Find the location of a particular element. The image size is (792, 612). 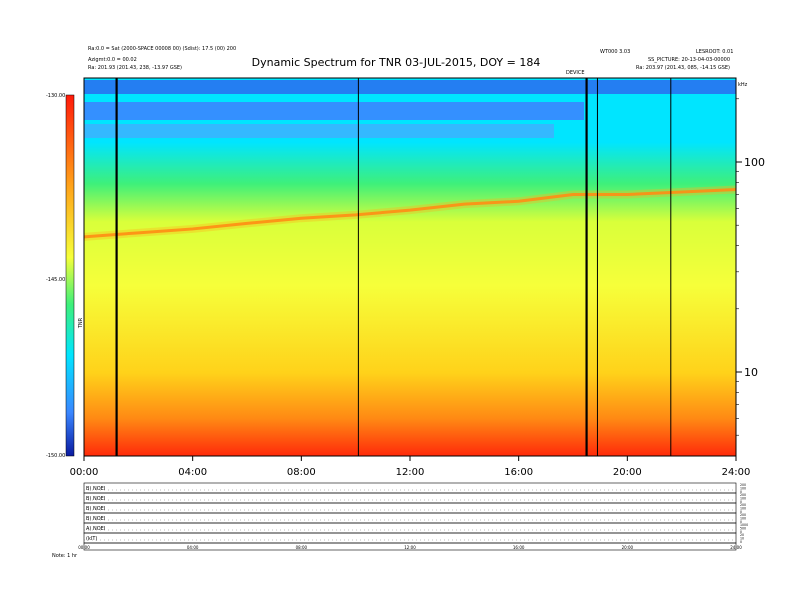

x-axis-ticks: 00:00 04:00 08:00 12:00 16:00 20:00 24:00 is located at coordinates (410, 467).